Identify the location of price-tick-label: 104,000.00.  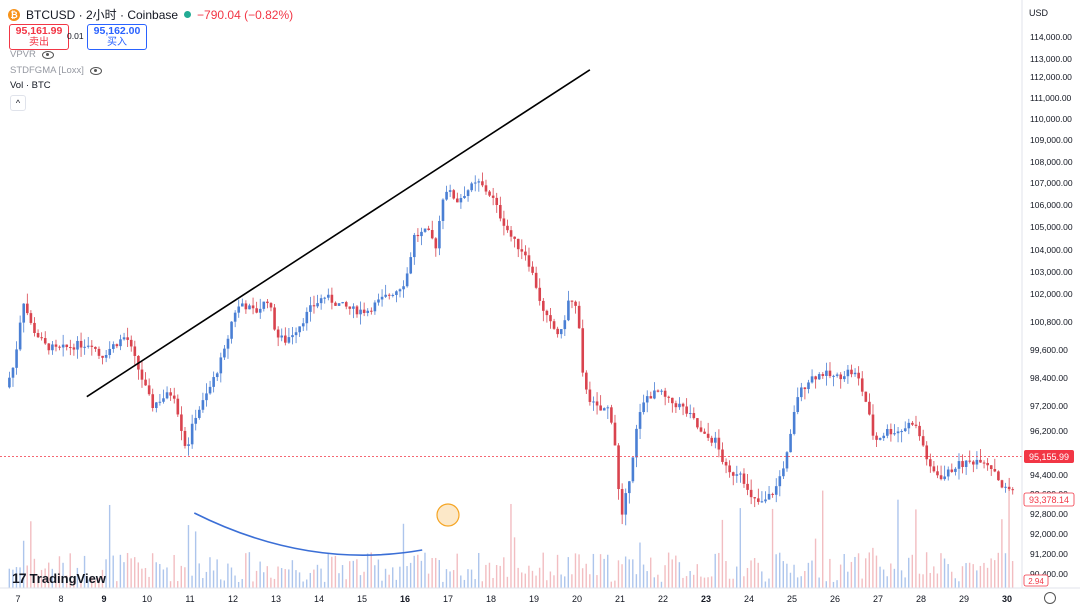
(1051, 250).